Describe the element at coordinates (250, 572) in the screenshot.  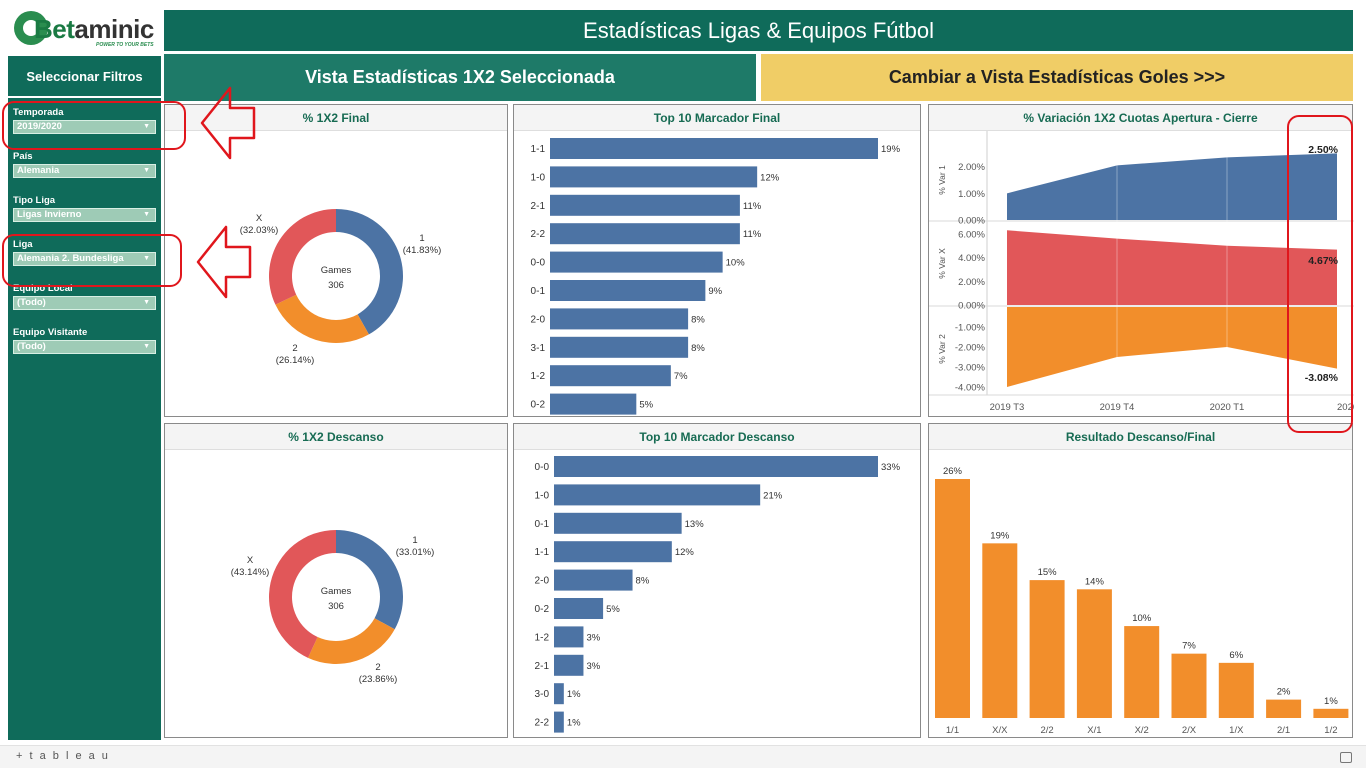
I see `donut-value-label-X: (43.14%)` at that location.